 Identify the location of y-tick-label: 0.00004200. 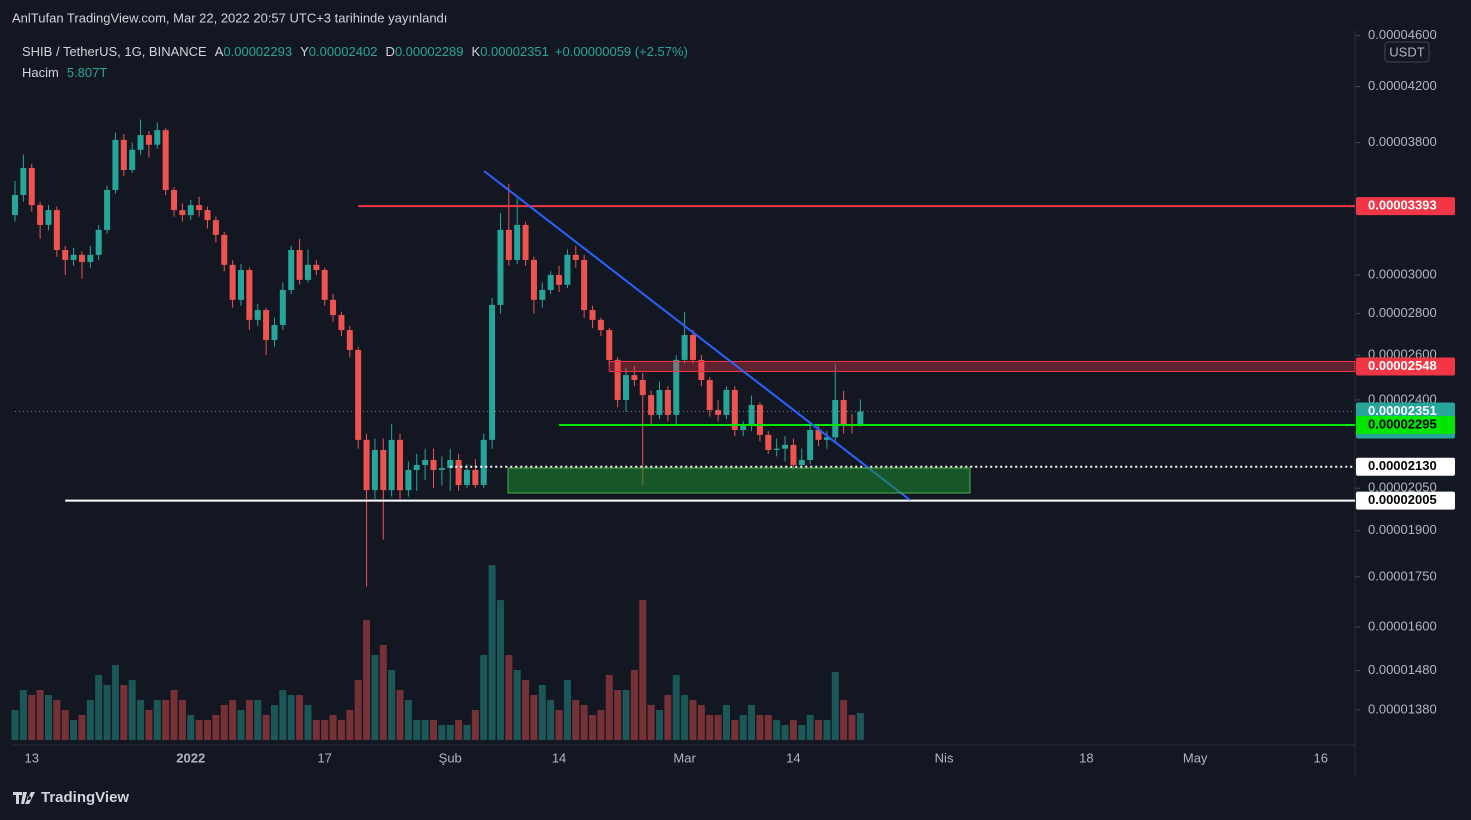
(1402, 85).